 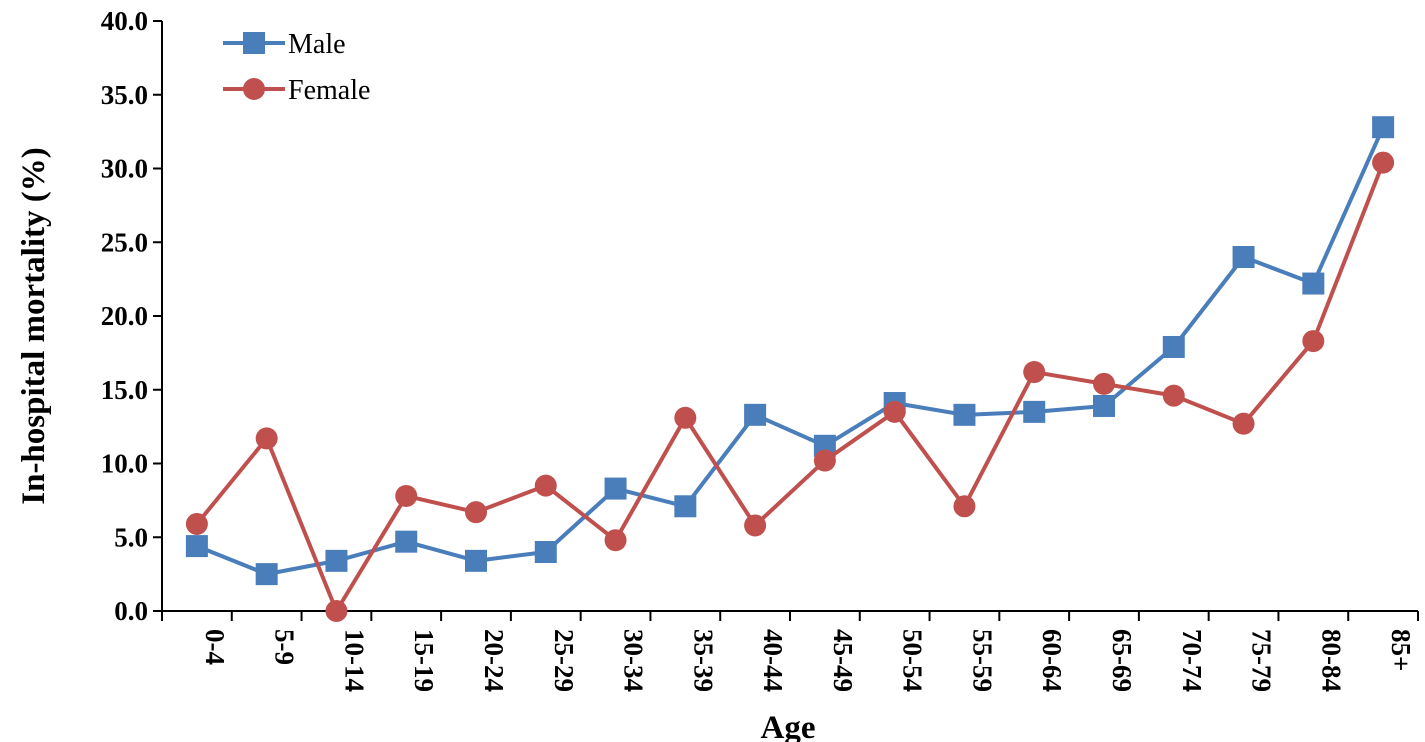 I want to click on x-tick-label: 55-59, so click(x=982, y=660).